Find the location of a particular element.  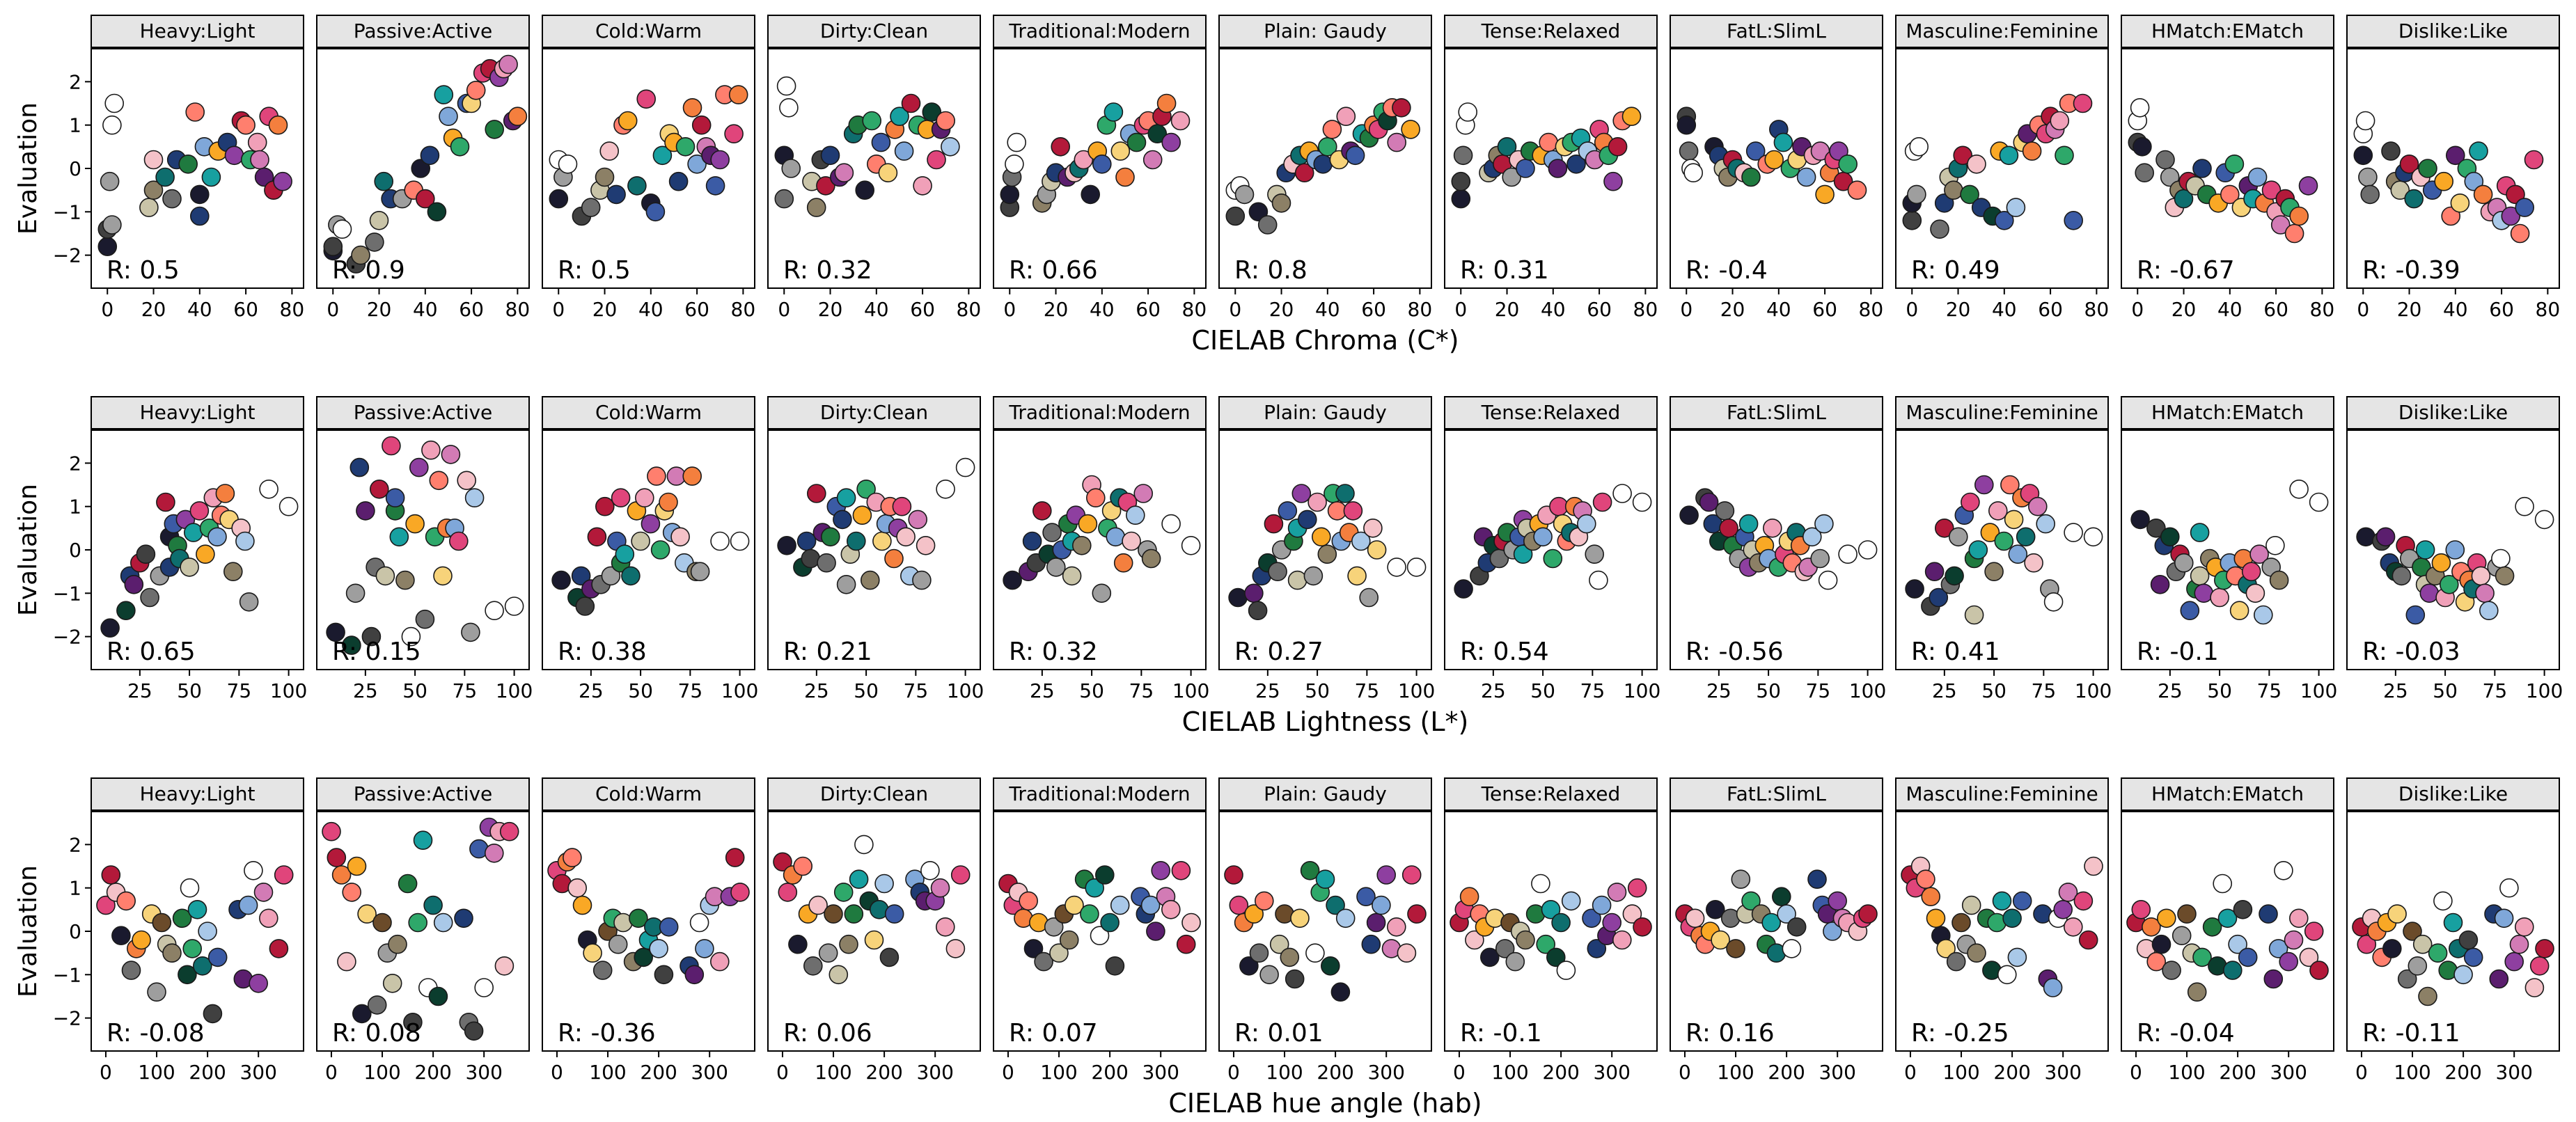

correlation-label: R: -0.1 is located at coordinates (2178, 652).